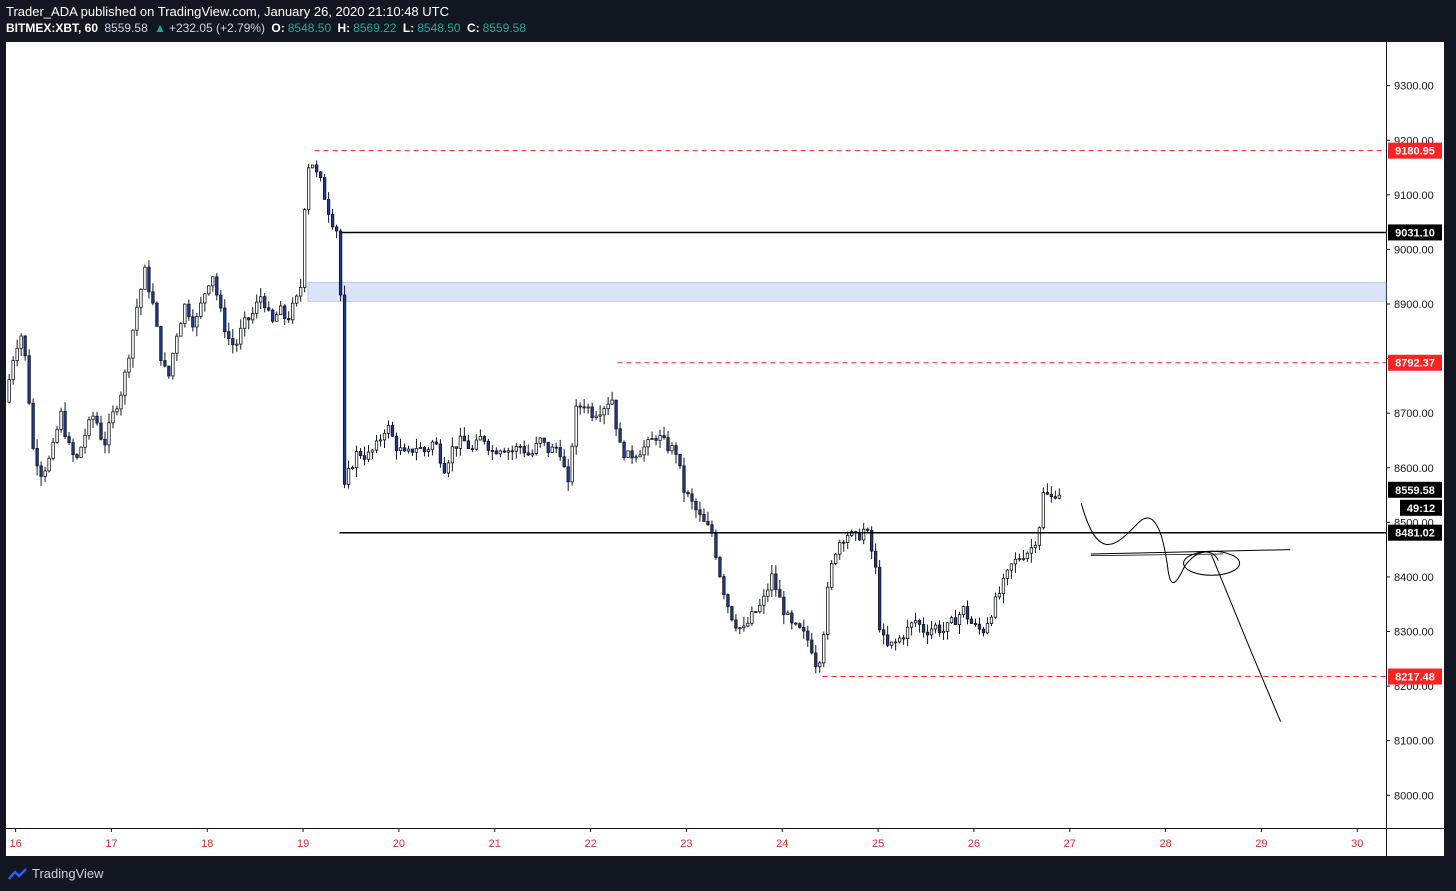 This screenshot has width=1456, height=891. What do you see at coordinates (590, 844) in the screenshot?
I see `time-tick-label: 22` at bounding box center [590, 844].